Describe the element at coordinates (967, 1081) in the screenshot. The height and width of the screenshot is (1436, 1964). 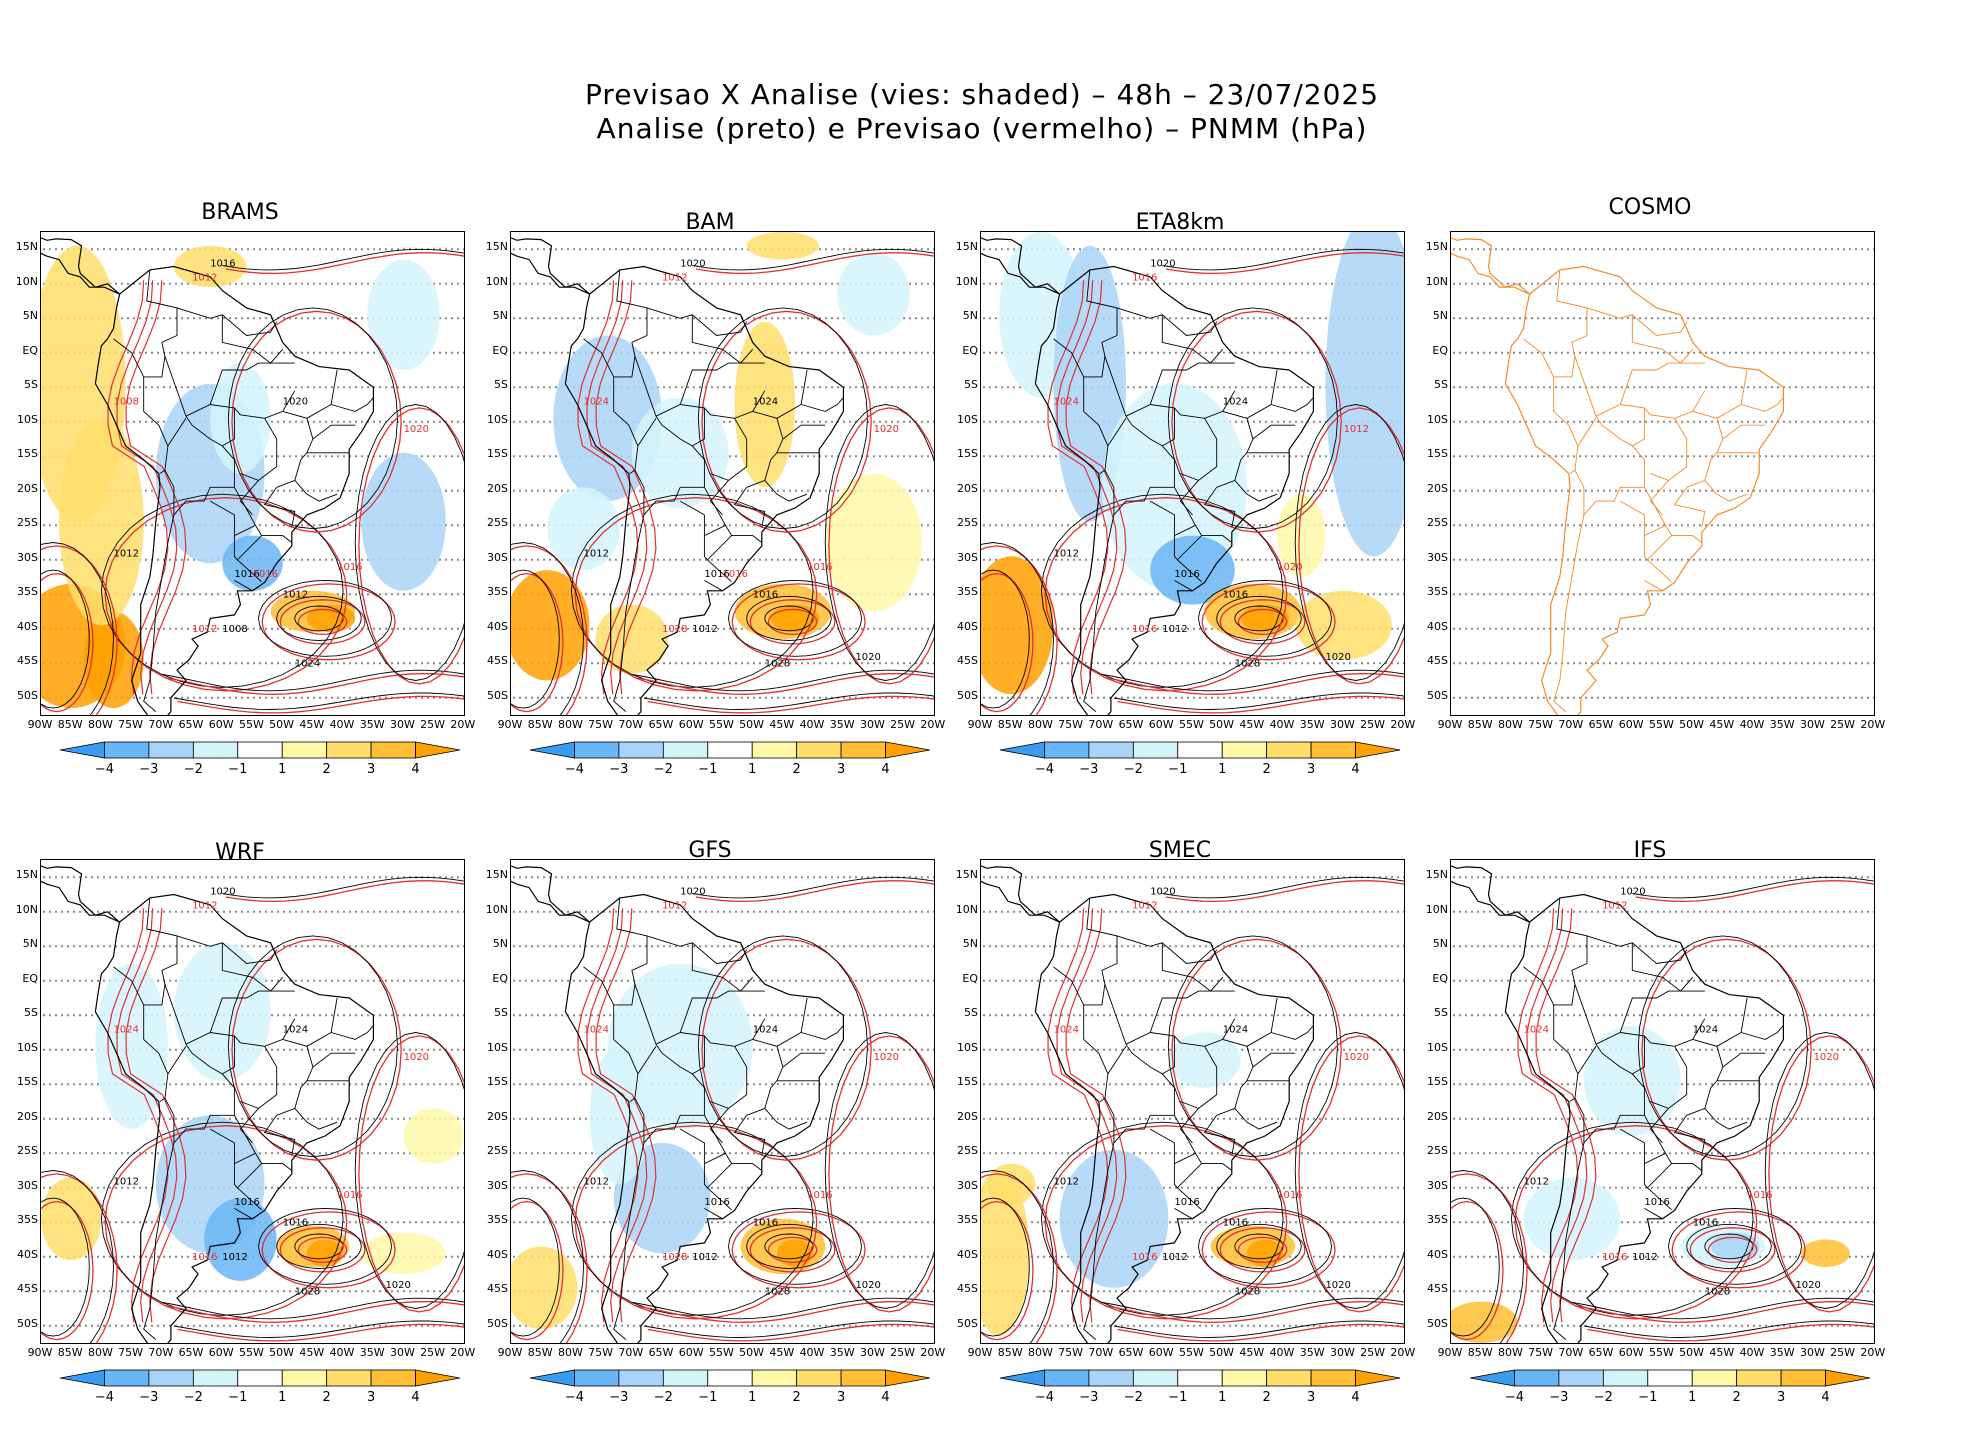
I see `lat-tick-label: 15S` at that location.